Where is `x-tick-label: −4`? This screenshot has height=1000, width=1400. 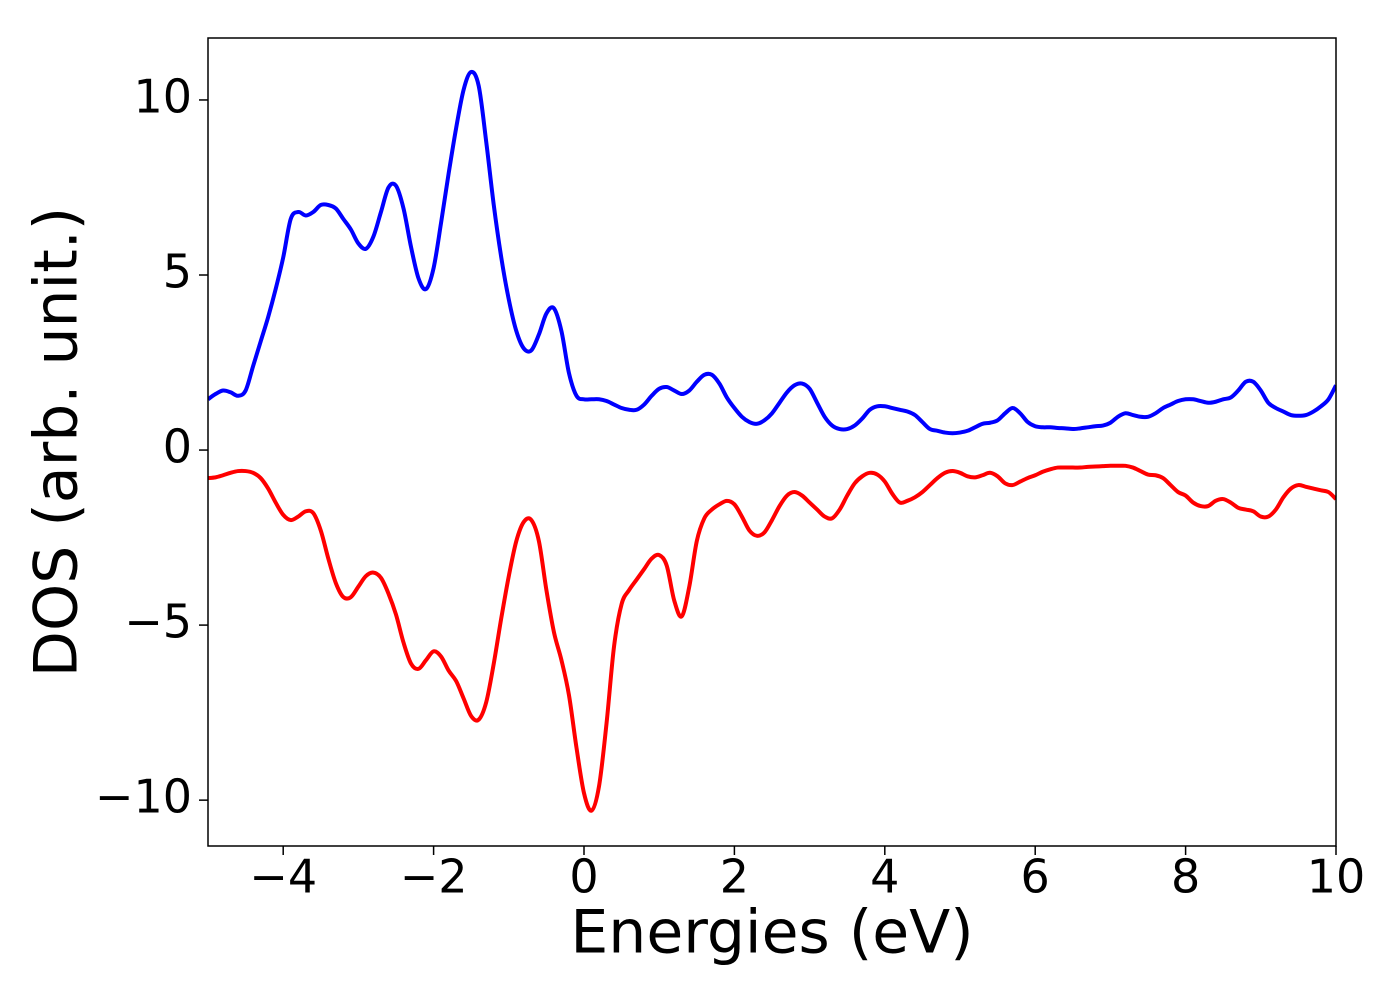 x-tick-label: −4 is located at coordinates (283, 877).